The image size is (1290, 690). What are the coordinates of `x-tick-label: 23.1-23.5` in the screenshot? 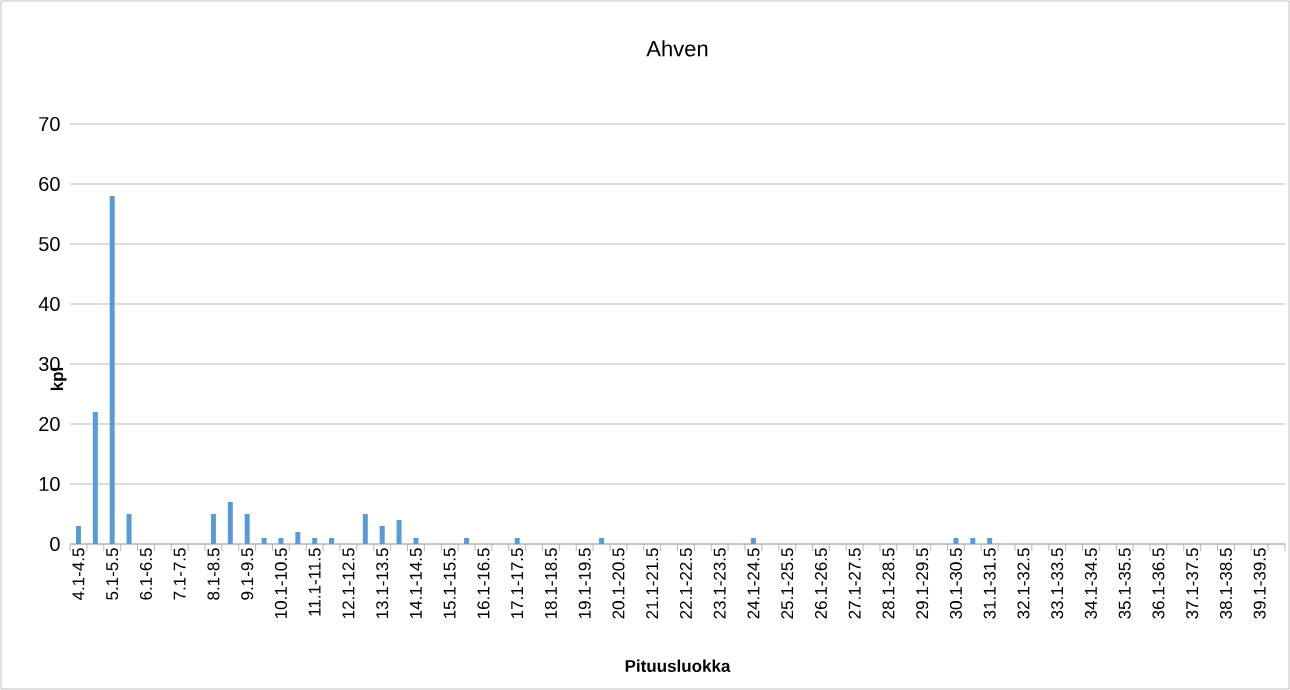 It's located at (719, 583).